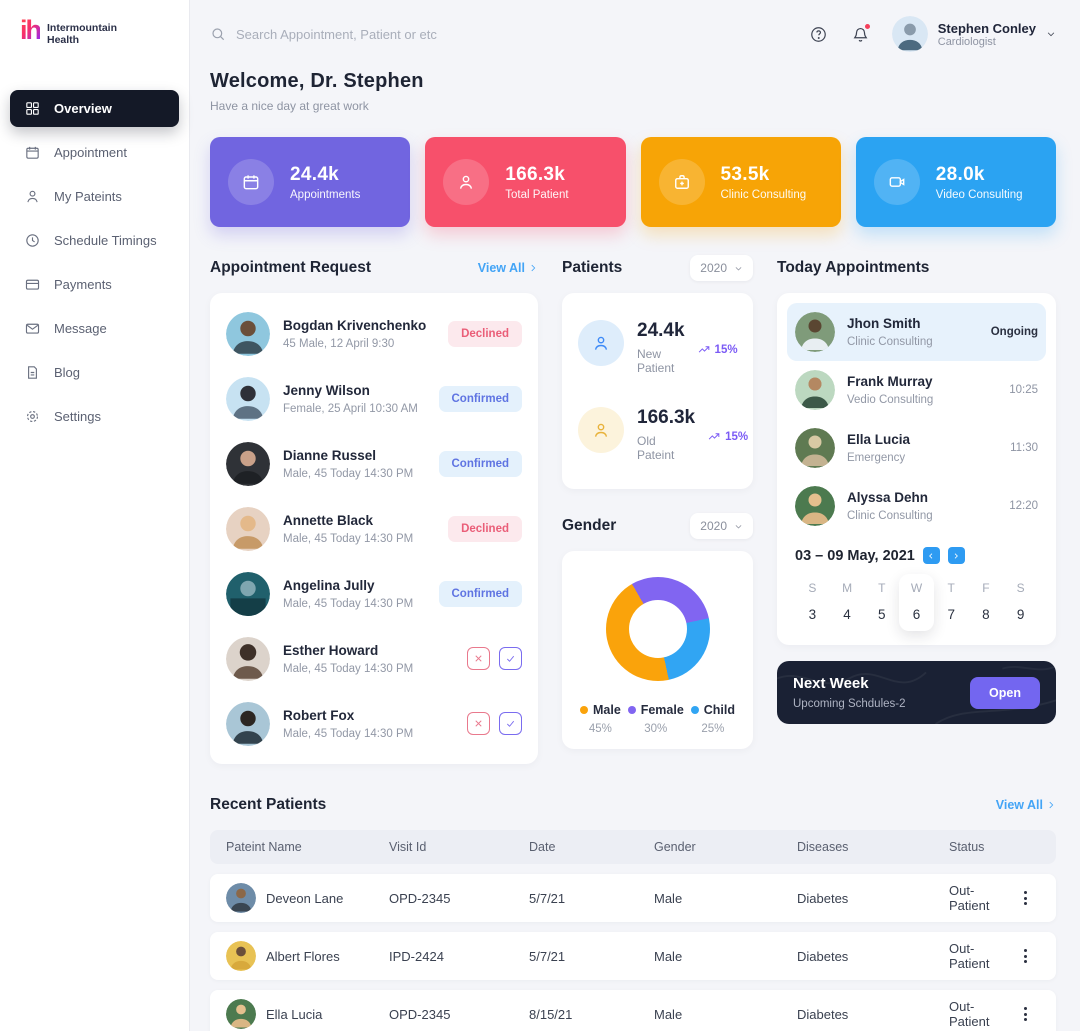 The width and height of the screenshot is (1080, 1031). Describe the element at coordinates (890, 400) in the screenshot. I see `appointment-type: Vedio Consulting` at that location.